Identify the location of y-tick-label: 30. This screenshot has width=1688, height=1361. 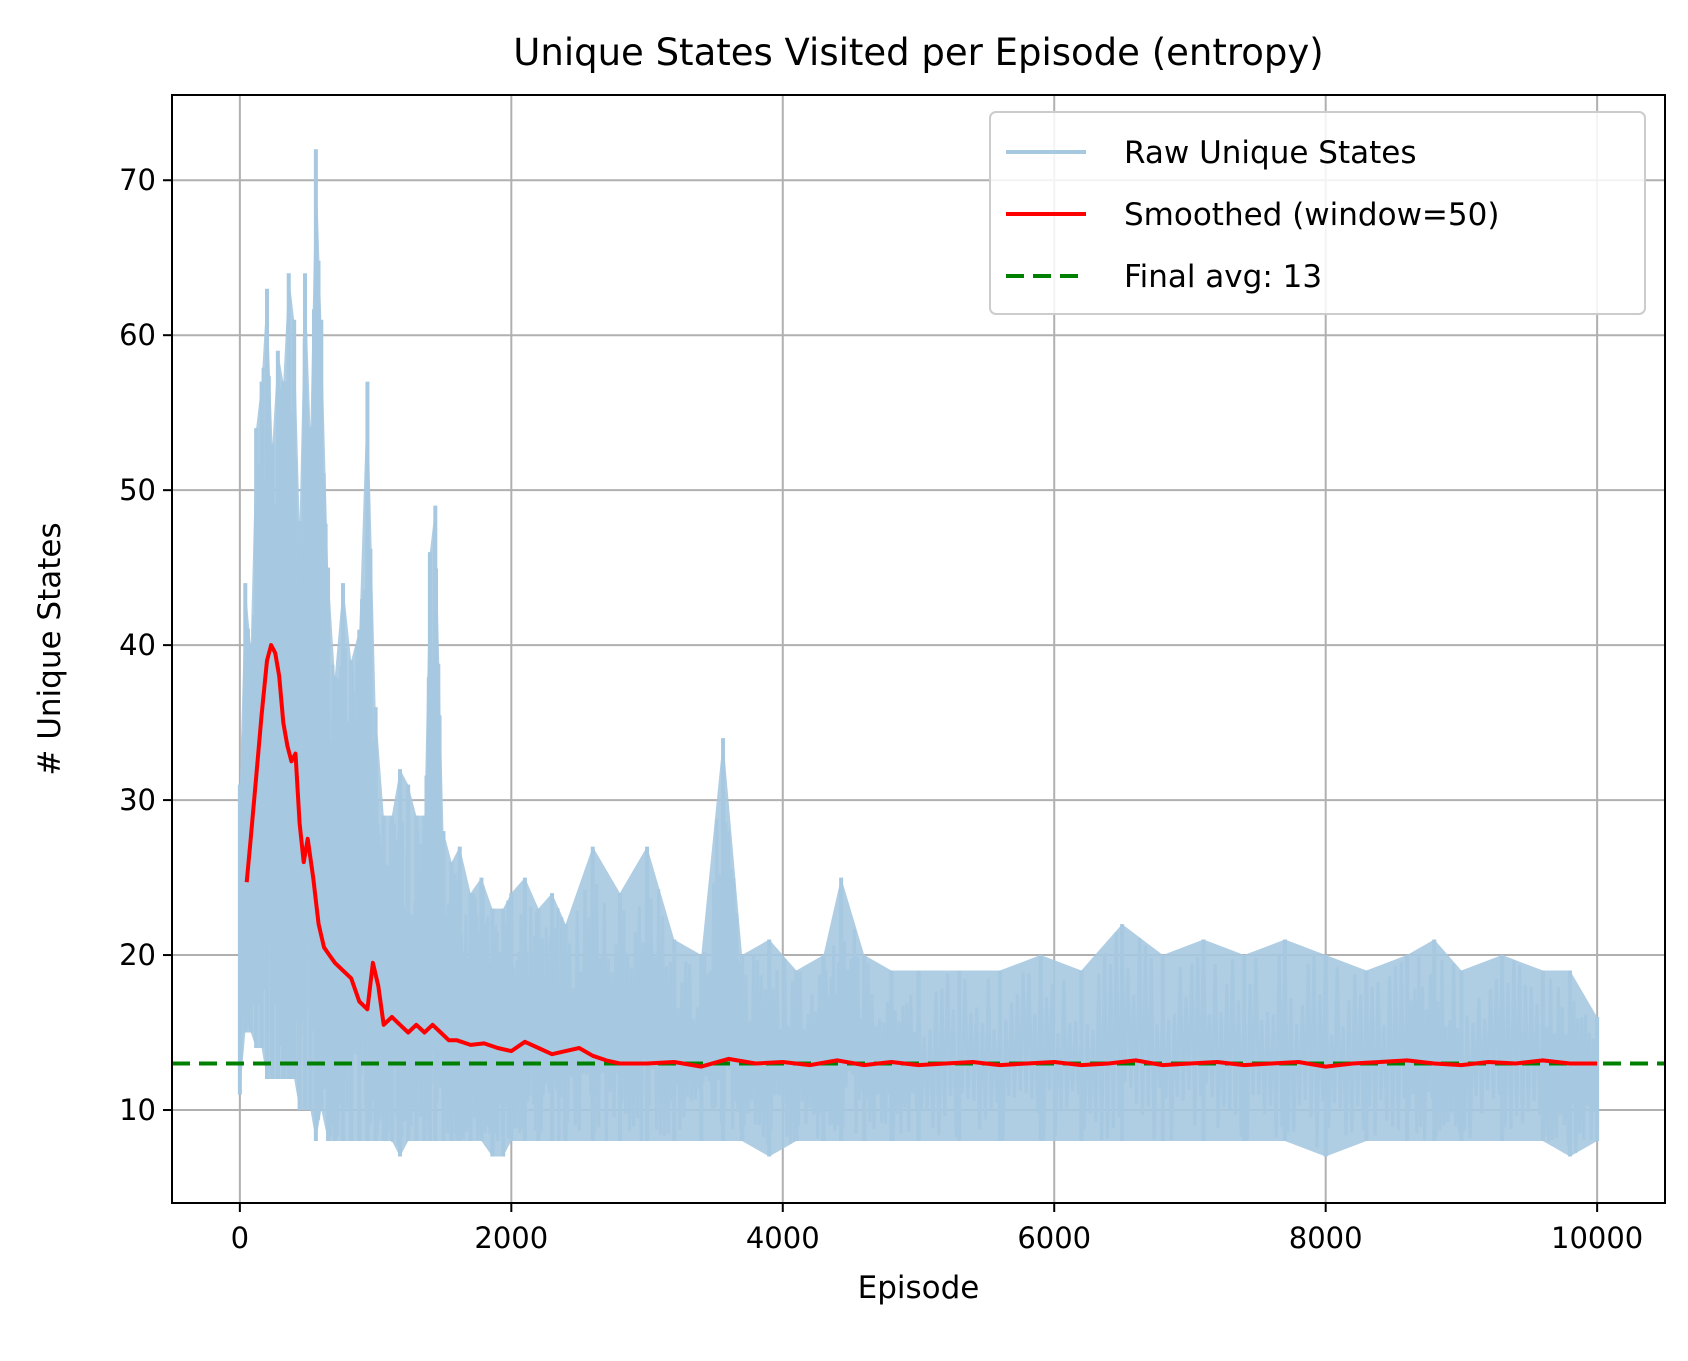
(137, 800).